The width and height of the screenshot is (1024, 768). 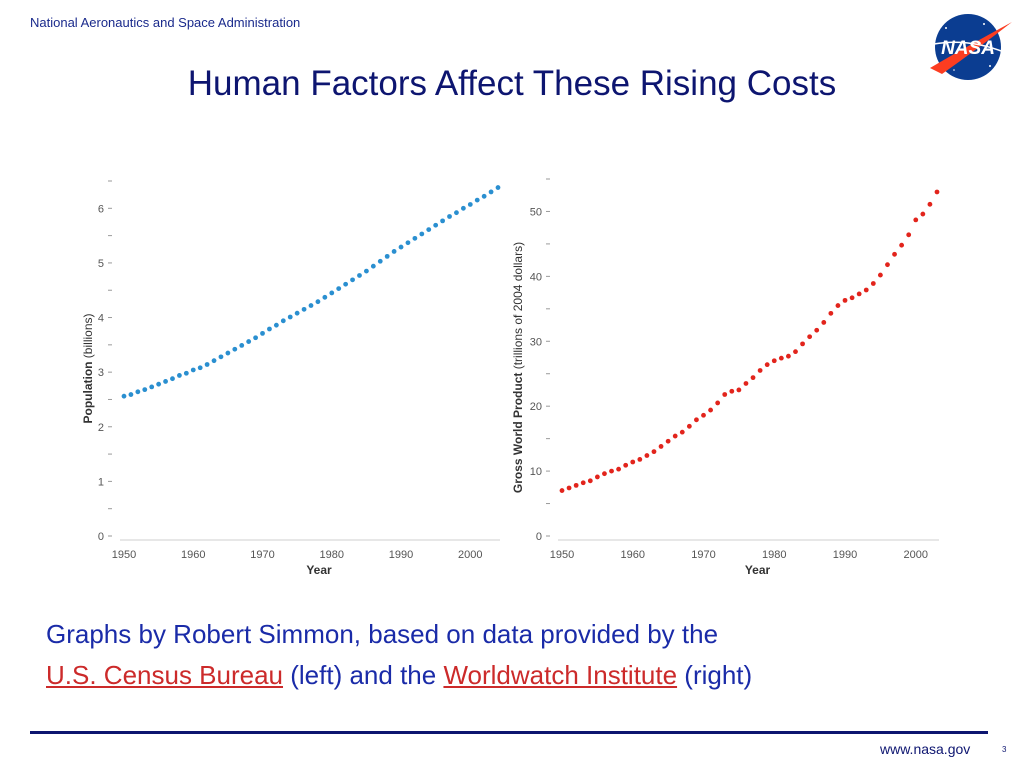 What do you see at coordinates (536, 277) in the screenshot?
I see `y-tick-label: 40` at bounding box center [536, 277].